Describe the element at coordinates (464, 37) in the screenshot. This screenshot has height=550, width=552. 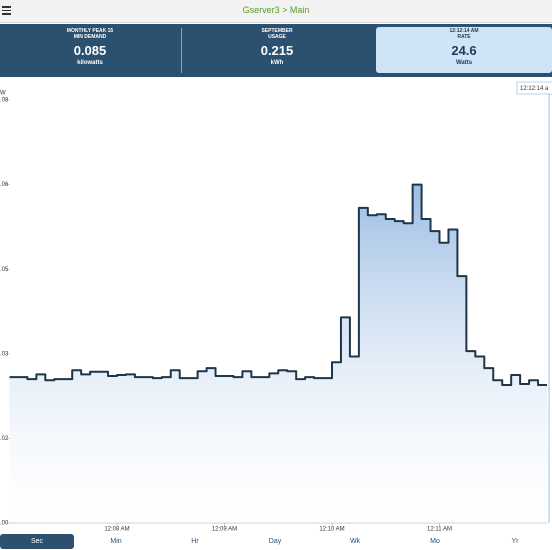
I see `stat-label: RATE` at that location.